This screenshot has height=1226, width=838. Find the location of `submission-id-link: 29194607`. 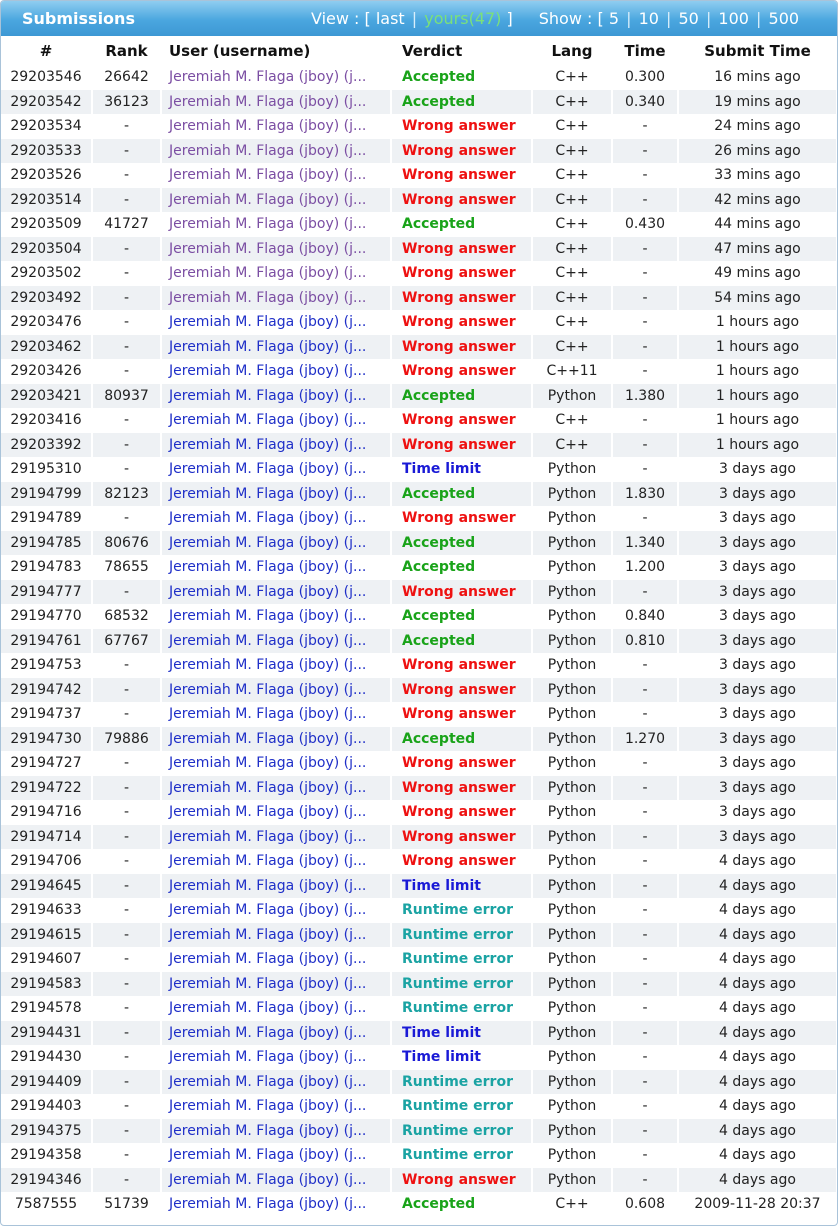

submission-id-link: 29194607 is located at coordinates (47, 959).